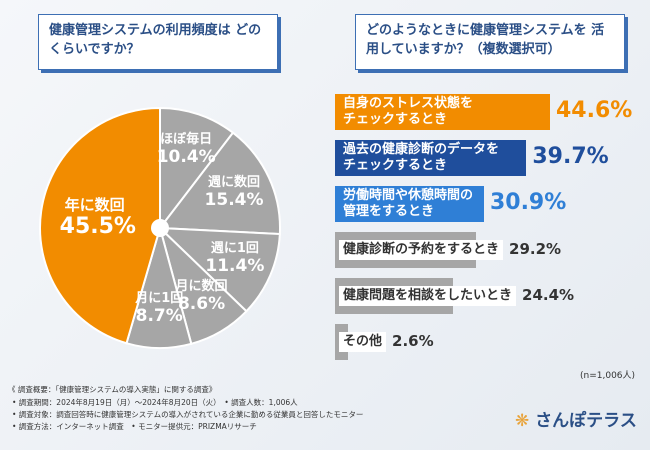 The width and height of the screenshot is (650, 450). Describe the element at coordinates (112, 389) in the screenshot. I see `survey-note-title: 《 調査概要：「健康管理システムの導入実態」に関する調査》` at that location.